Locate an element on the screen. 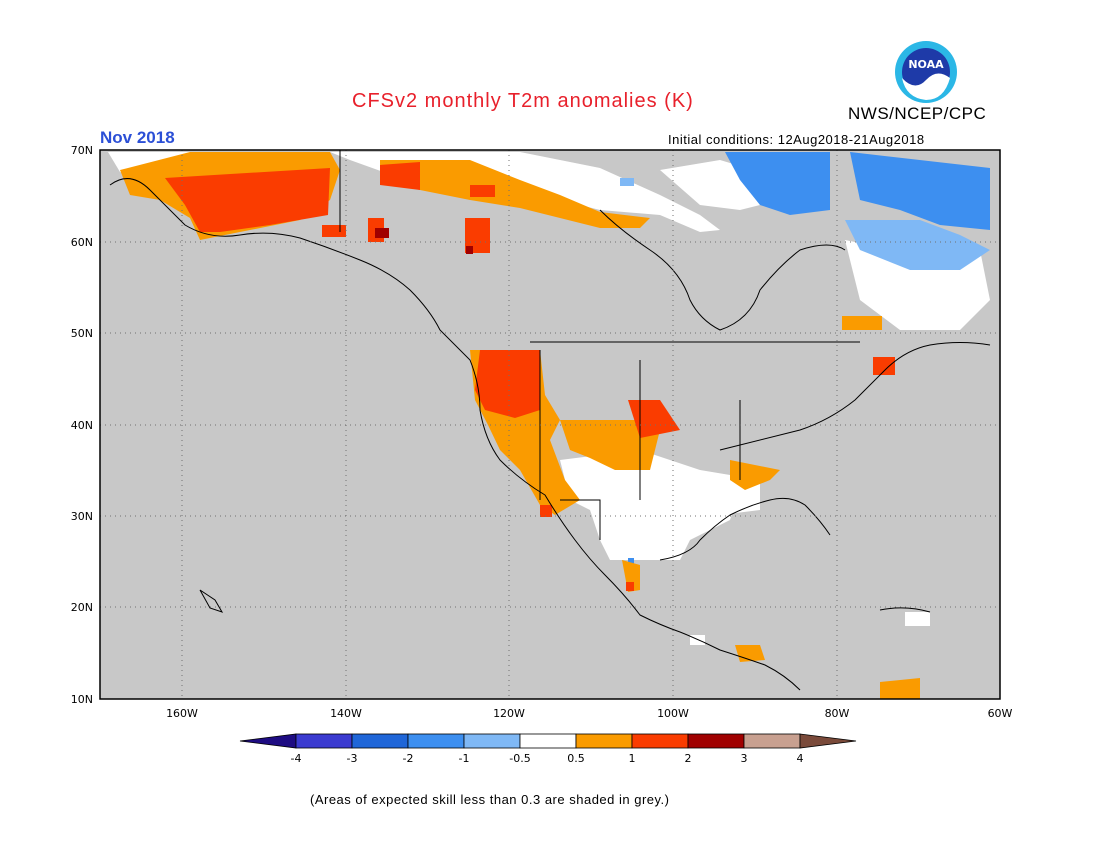  lon-label: 100W is located at coordinates (673, 713).